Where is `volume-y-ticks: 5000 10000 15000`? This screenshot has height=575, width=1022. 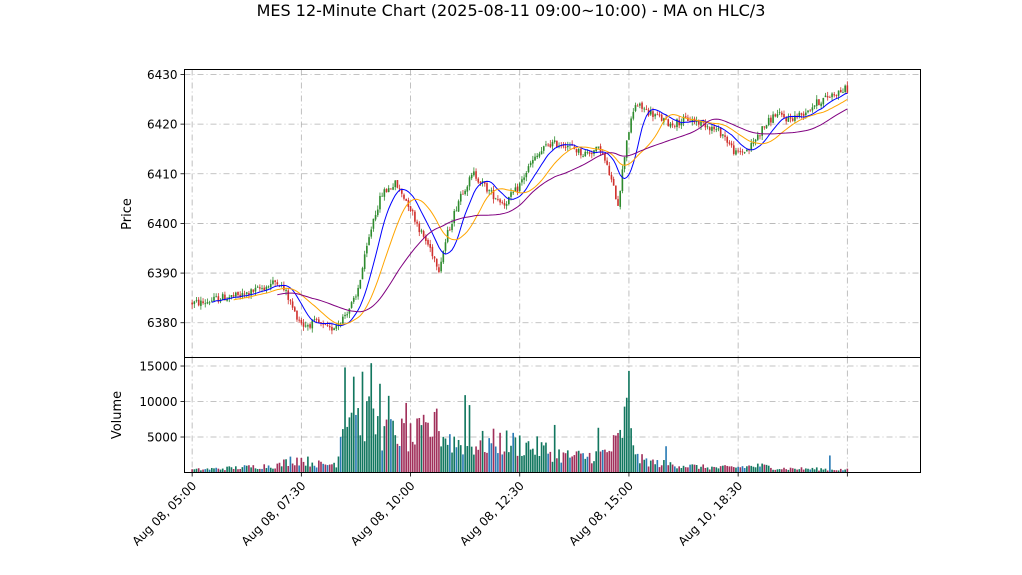
volume-y-ticks: 5000 10000 15000 is located at coordinates (162, 402).